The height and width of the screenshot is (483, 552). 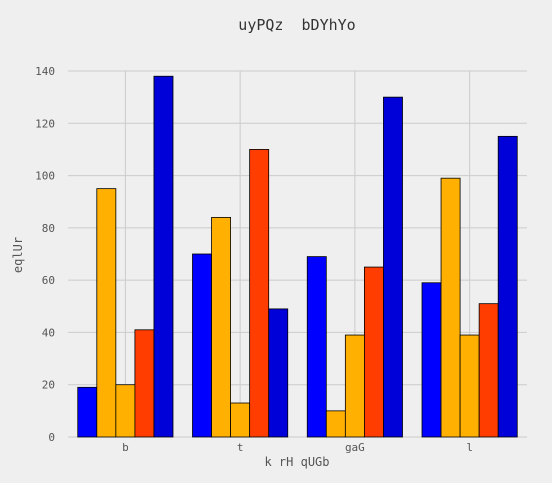 I want to click on y-tick-label: 100, so click(x=45, y=176).